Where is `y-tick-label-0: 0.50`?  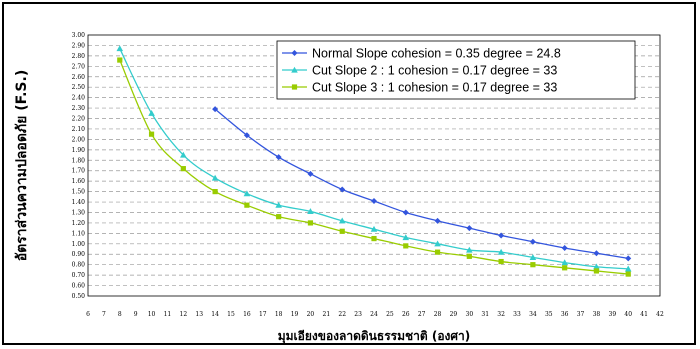
y-tick-label-0: 0.50 is located at coordinates (79, 296).